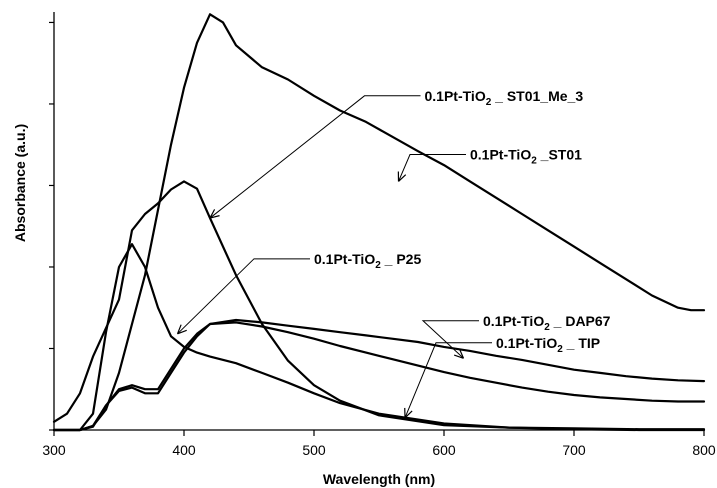 Image resolution: width=717 pixels, height=488 pixels. What do you see at coordinates (314, 450) in the screenshot?
I see `x-tick-label: 500` at bounding box center [314, 450].